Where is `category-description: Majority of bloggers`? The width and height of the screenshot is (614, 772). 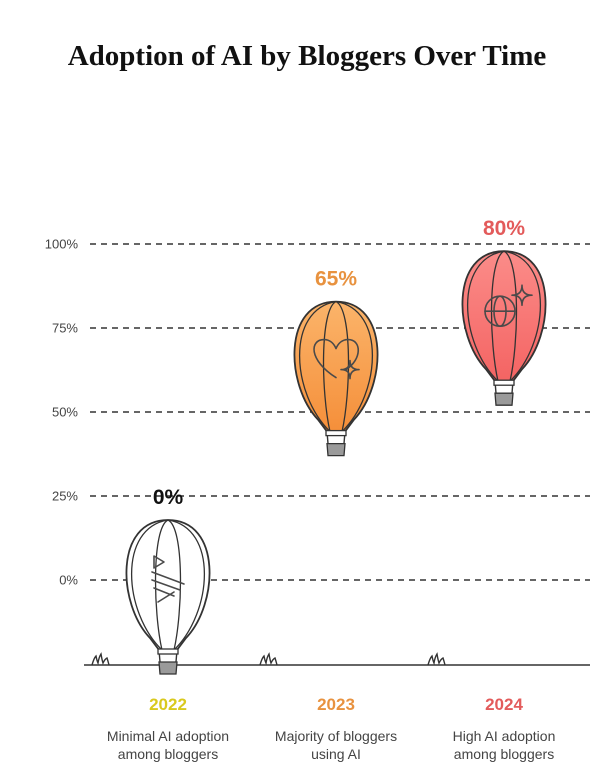
category-description: Majority of bloggers is located at coordinates (336, 736).